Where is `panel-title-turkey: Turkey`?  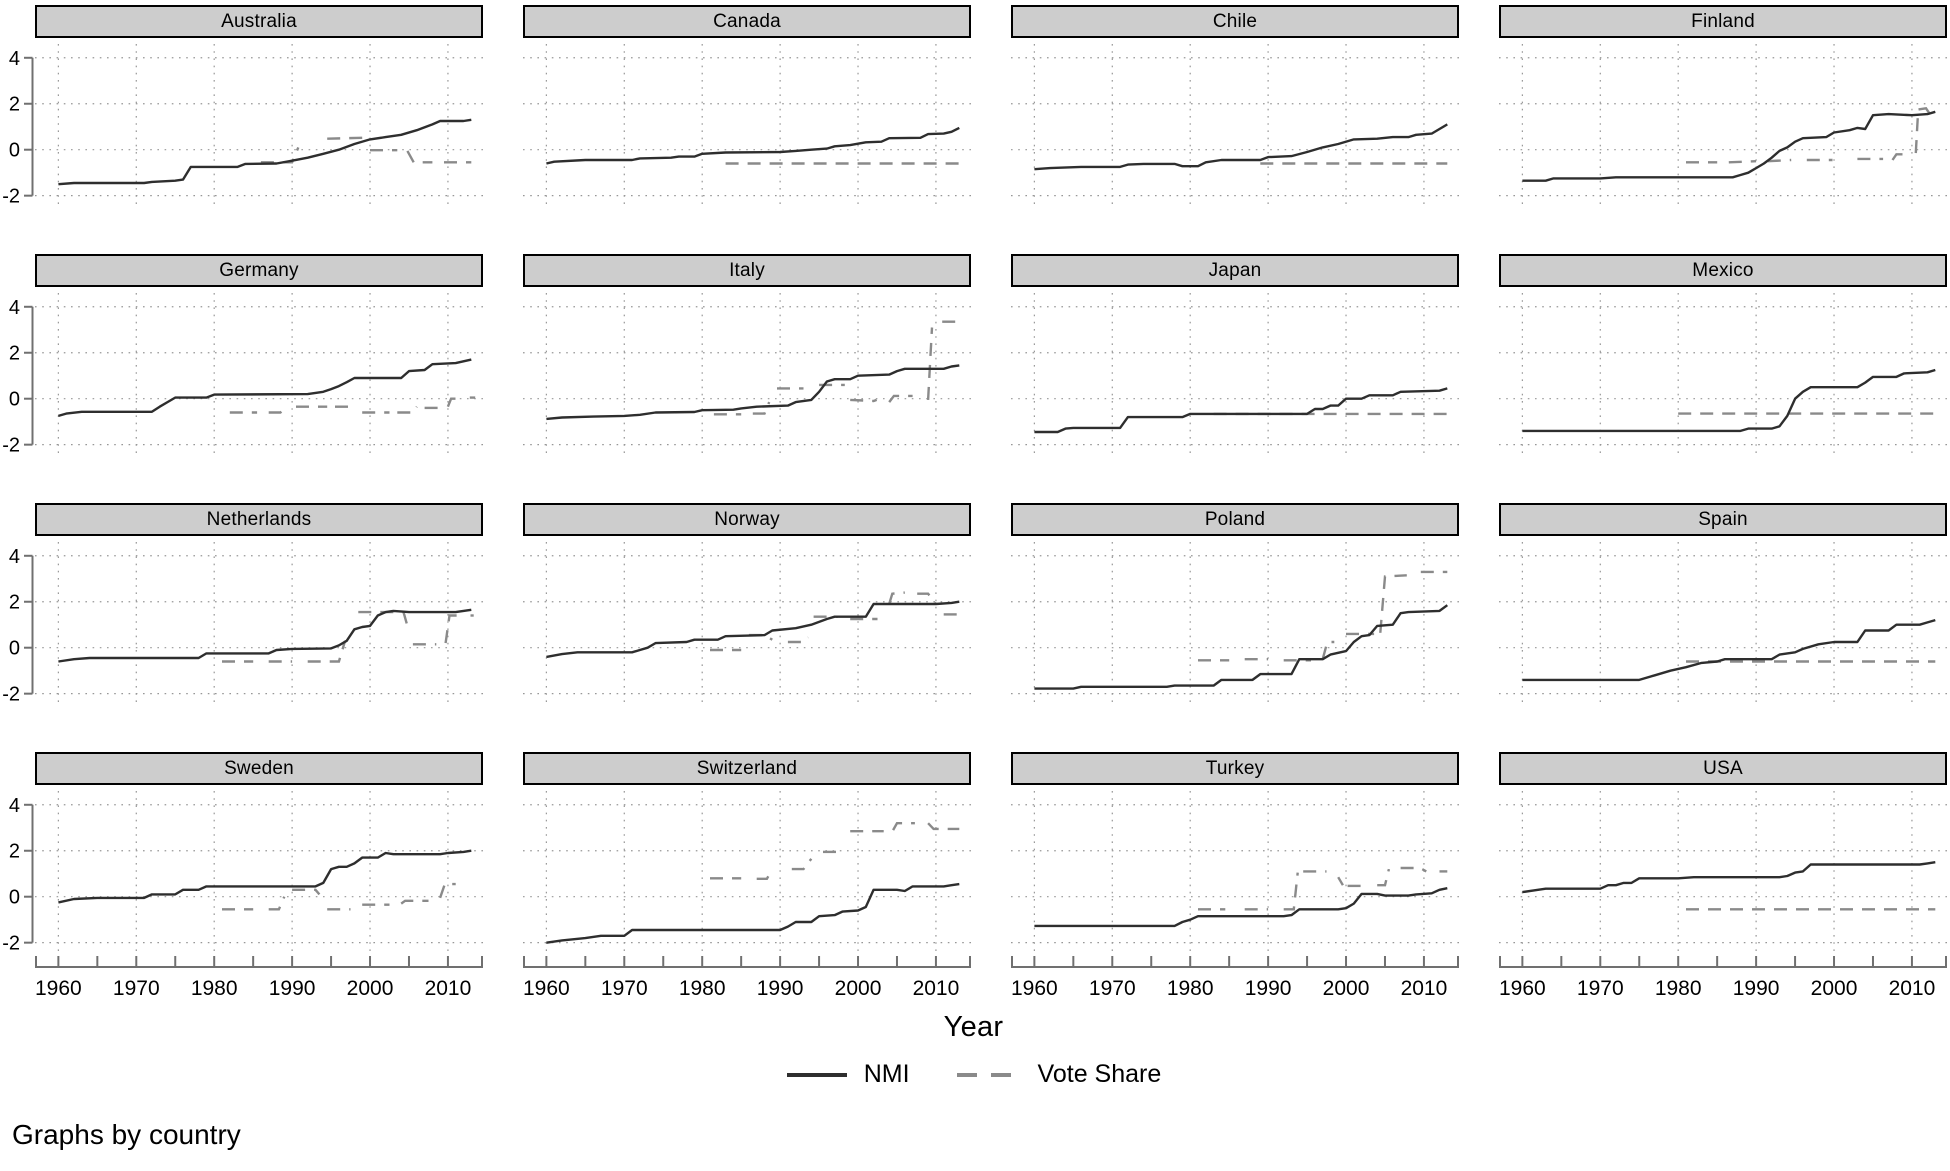
panel-title-turkey: Turkey is located at coordinates (1235, 768).